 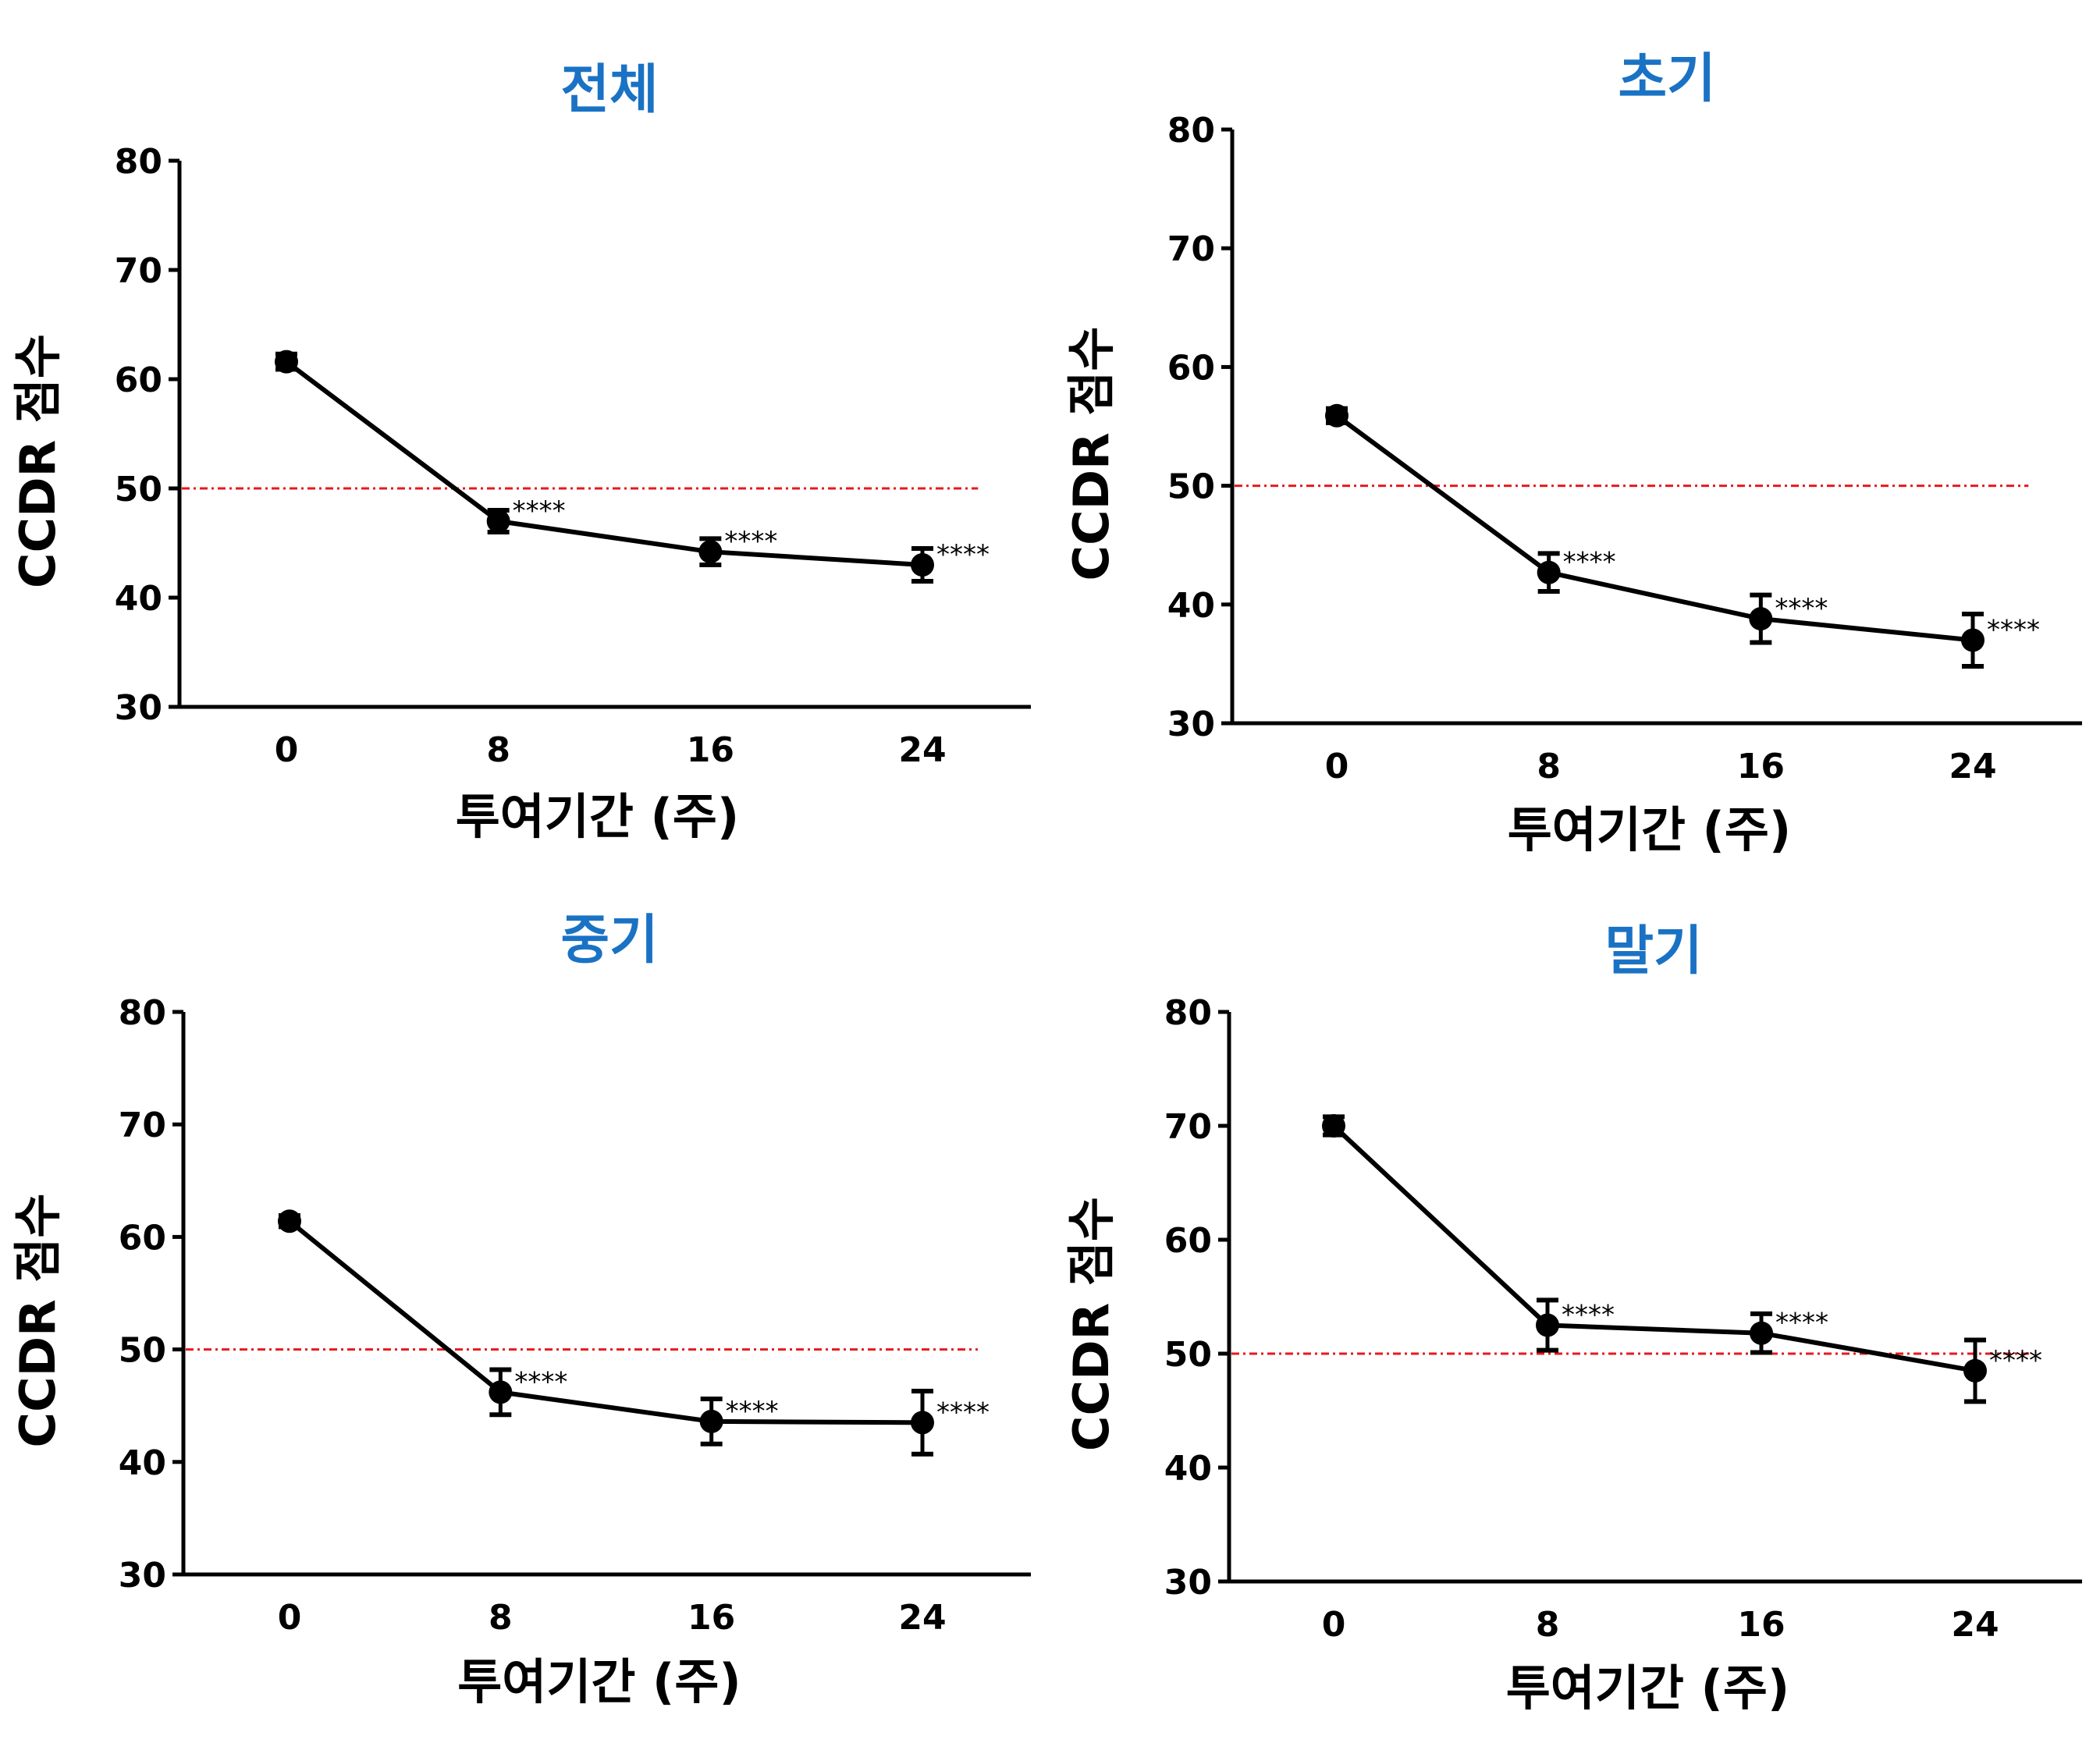 What do you see at coordinates (609, 941) in the screenshot?
I see `chart-title: 중기` at bounding box center [609, 941].